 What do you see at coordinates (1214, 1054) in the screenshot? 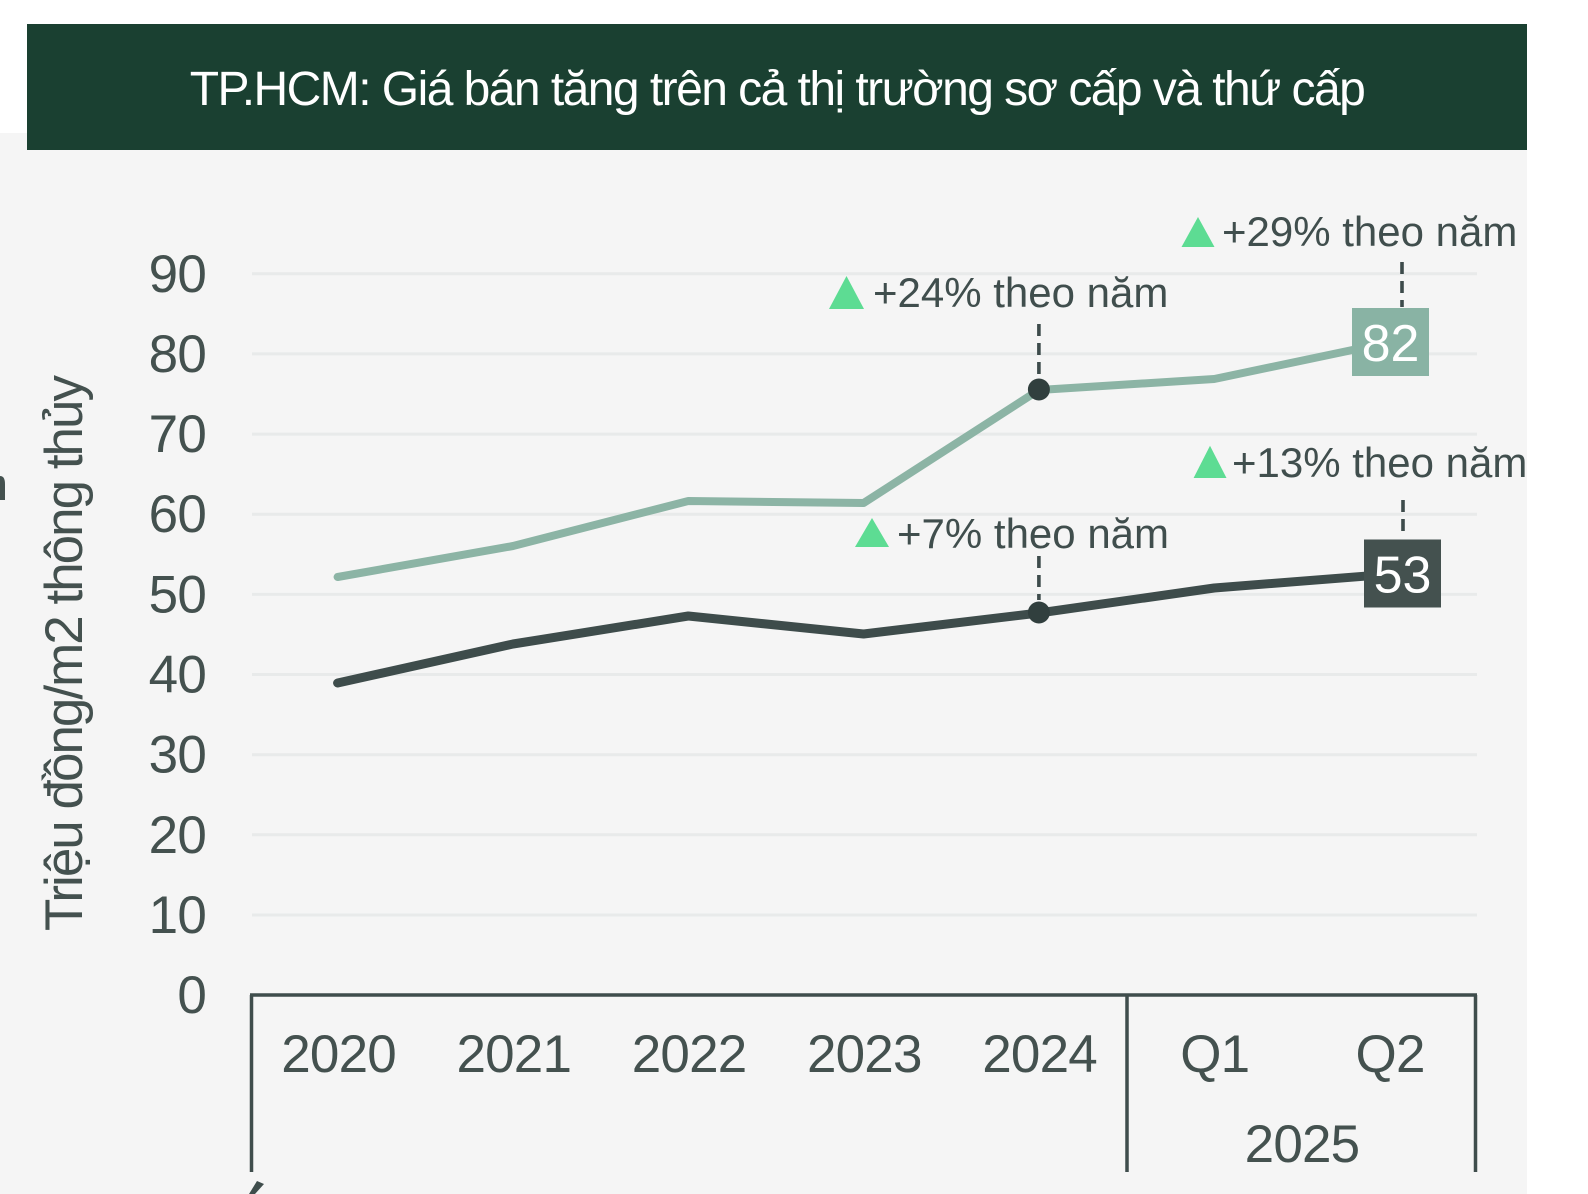
I see `svg-text: Q1` at bounding box center [1214, 1054].